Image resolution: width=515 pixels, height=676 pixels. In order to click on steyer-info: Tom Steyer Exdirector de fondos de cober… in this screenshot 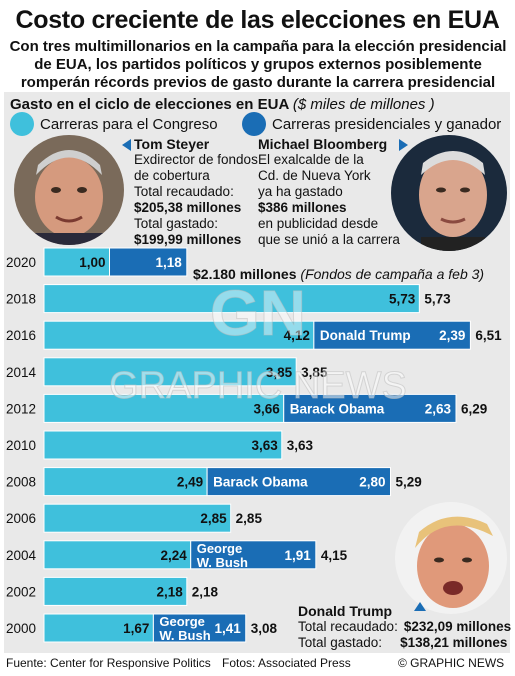, I will do `click(196, 192)`.